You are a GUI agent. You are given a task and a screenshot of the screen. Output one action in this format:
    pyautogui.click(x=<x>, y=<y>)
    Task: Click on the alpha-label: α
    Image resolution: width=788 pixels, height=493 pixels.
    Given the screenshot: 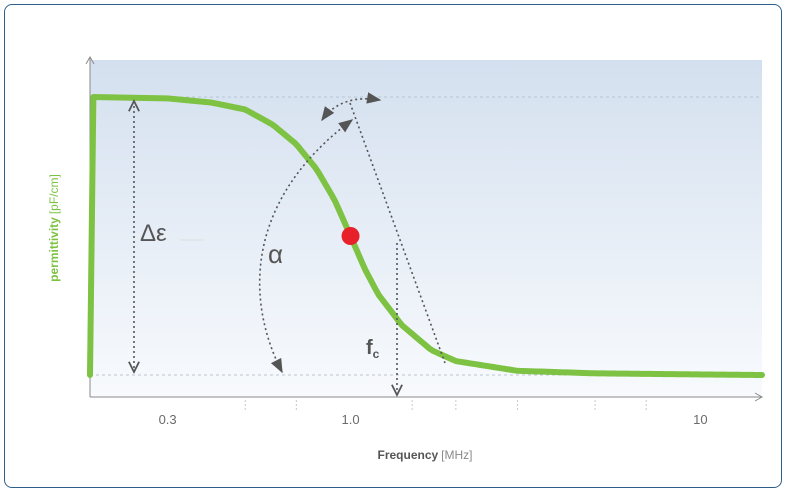 What is the action you would take?
    pyautogui.click(x=275, y=254)
    